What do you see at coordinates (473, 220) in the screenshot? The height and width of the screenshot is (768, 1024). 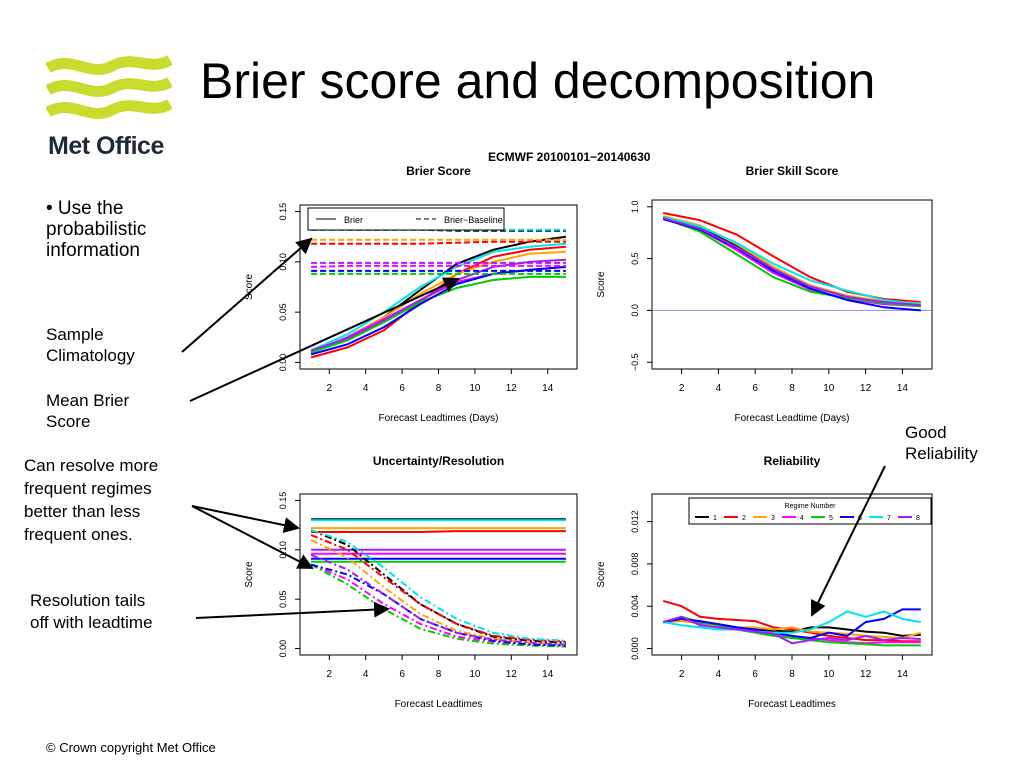 I see `legend-label: Brier−Baseline` at bounding box center [473, 220].